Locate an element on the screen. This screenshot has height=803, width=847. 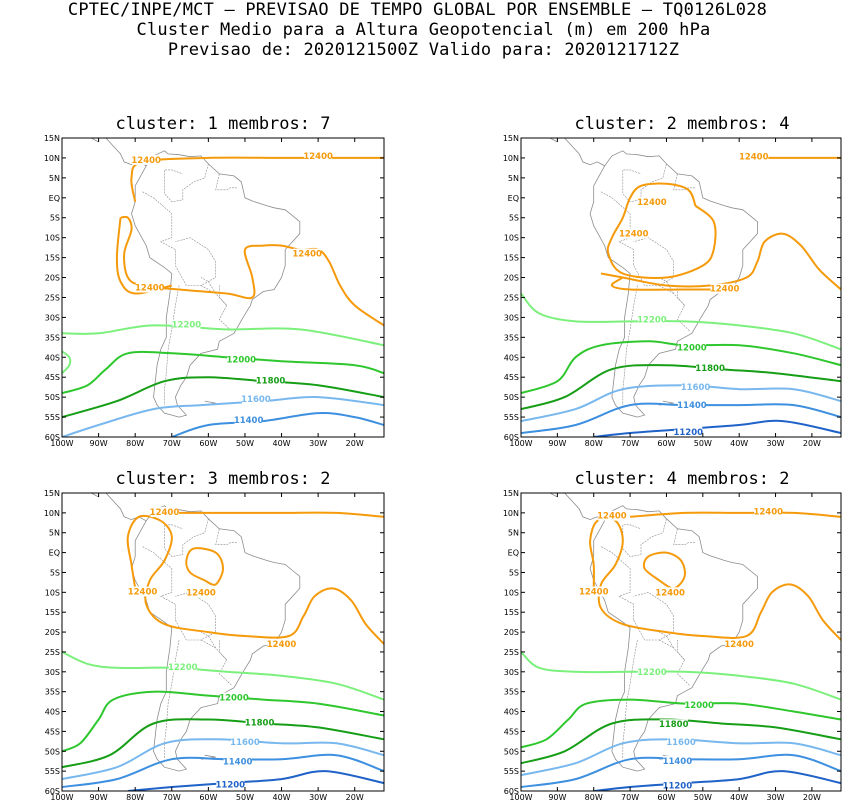
panel-title-3: cluster: 3 membros: 2 is located at coordinates (223, 479).